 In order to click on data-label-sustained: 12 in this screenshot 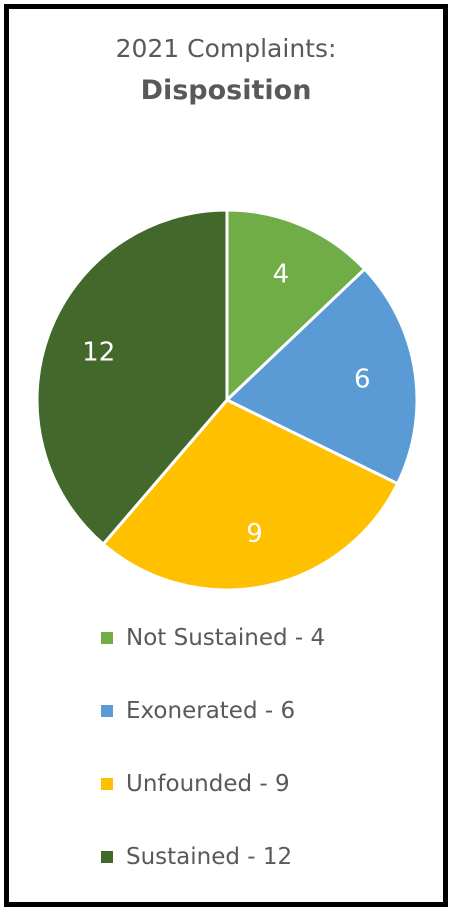, I will do `click(98, 352)`.